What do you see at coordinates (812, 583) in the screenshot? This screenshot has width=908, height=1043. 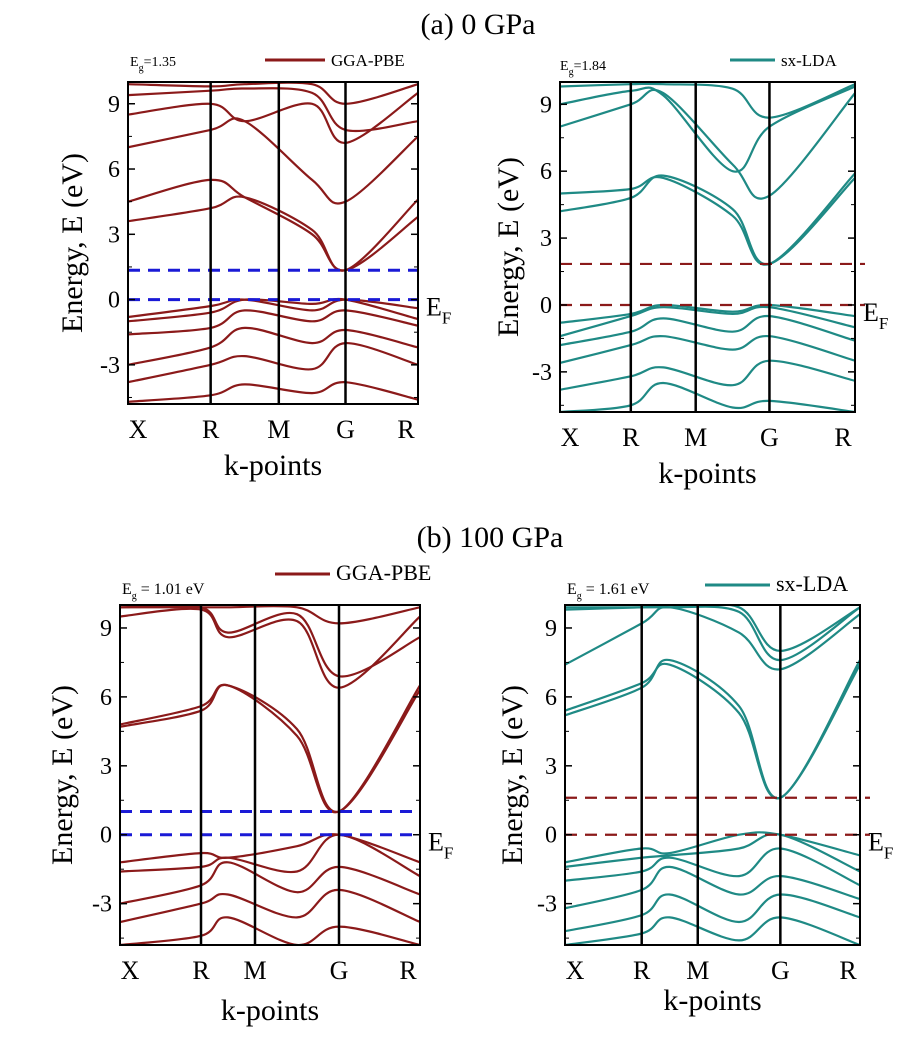 I see `legend-label: sx-LDA` at bounding box center [812, 583].